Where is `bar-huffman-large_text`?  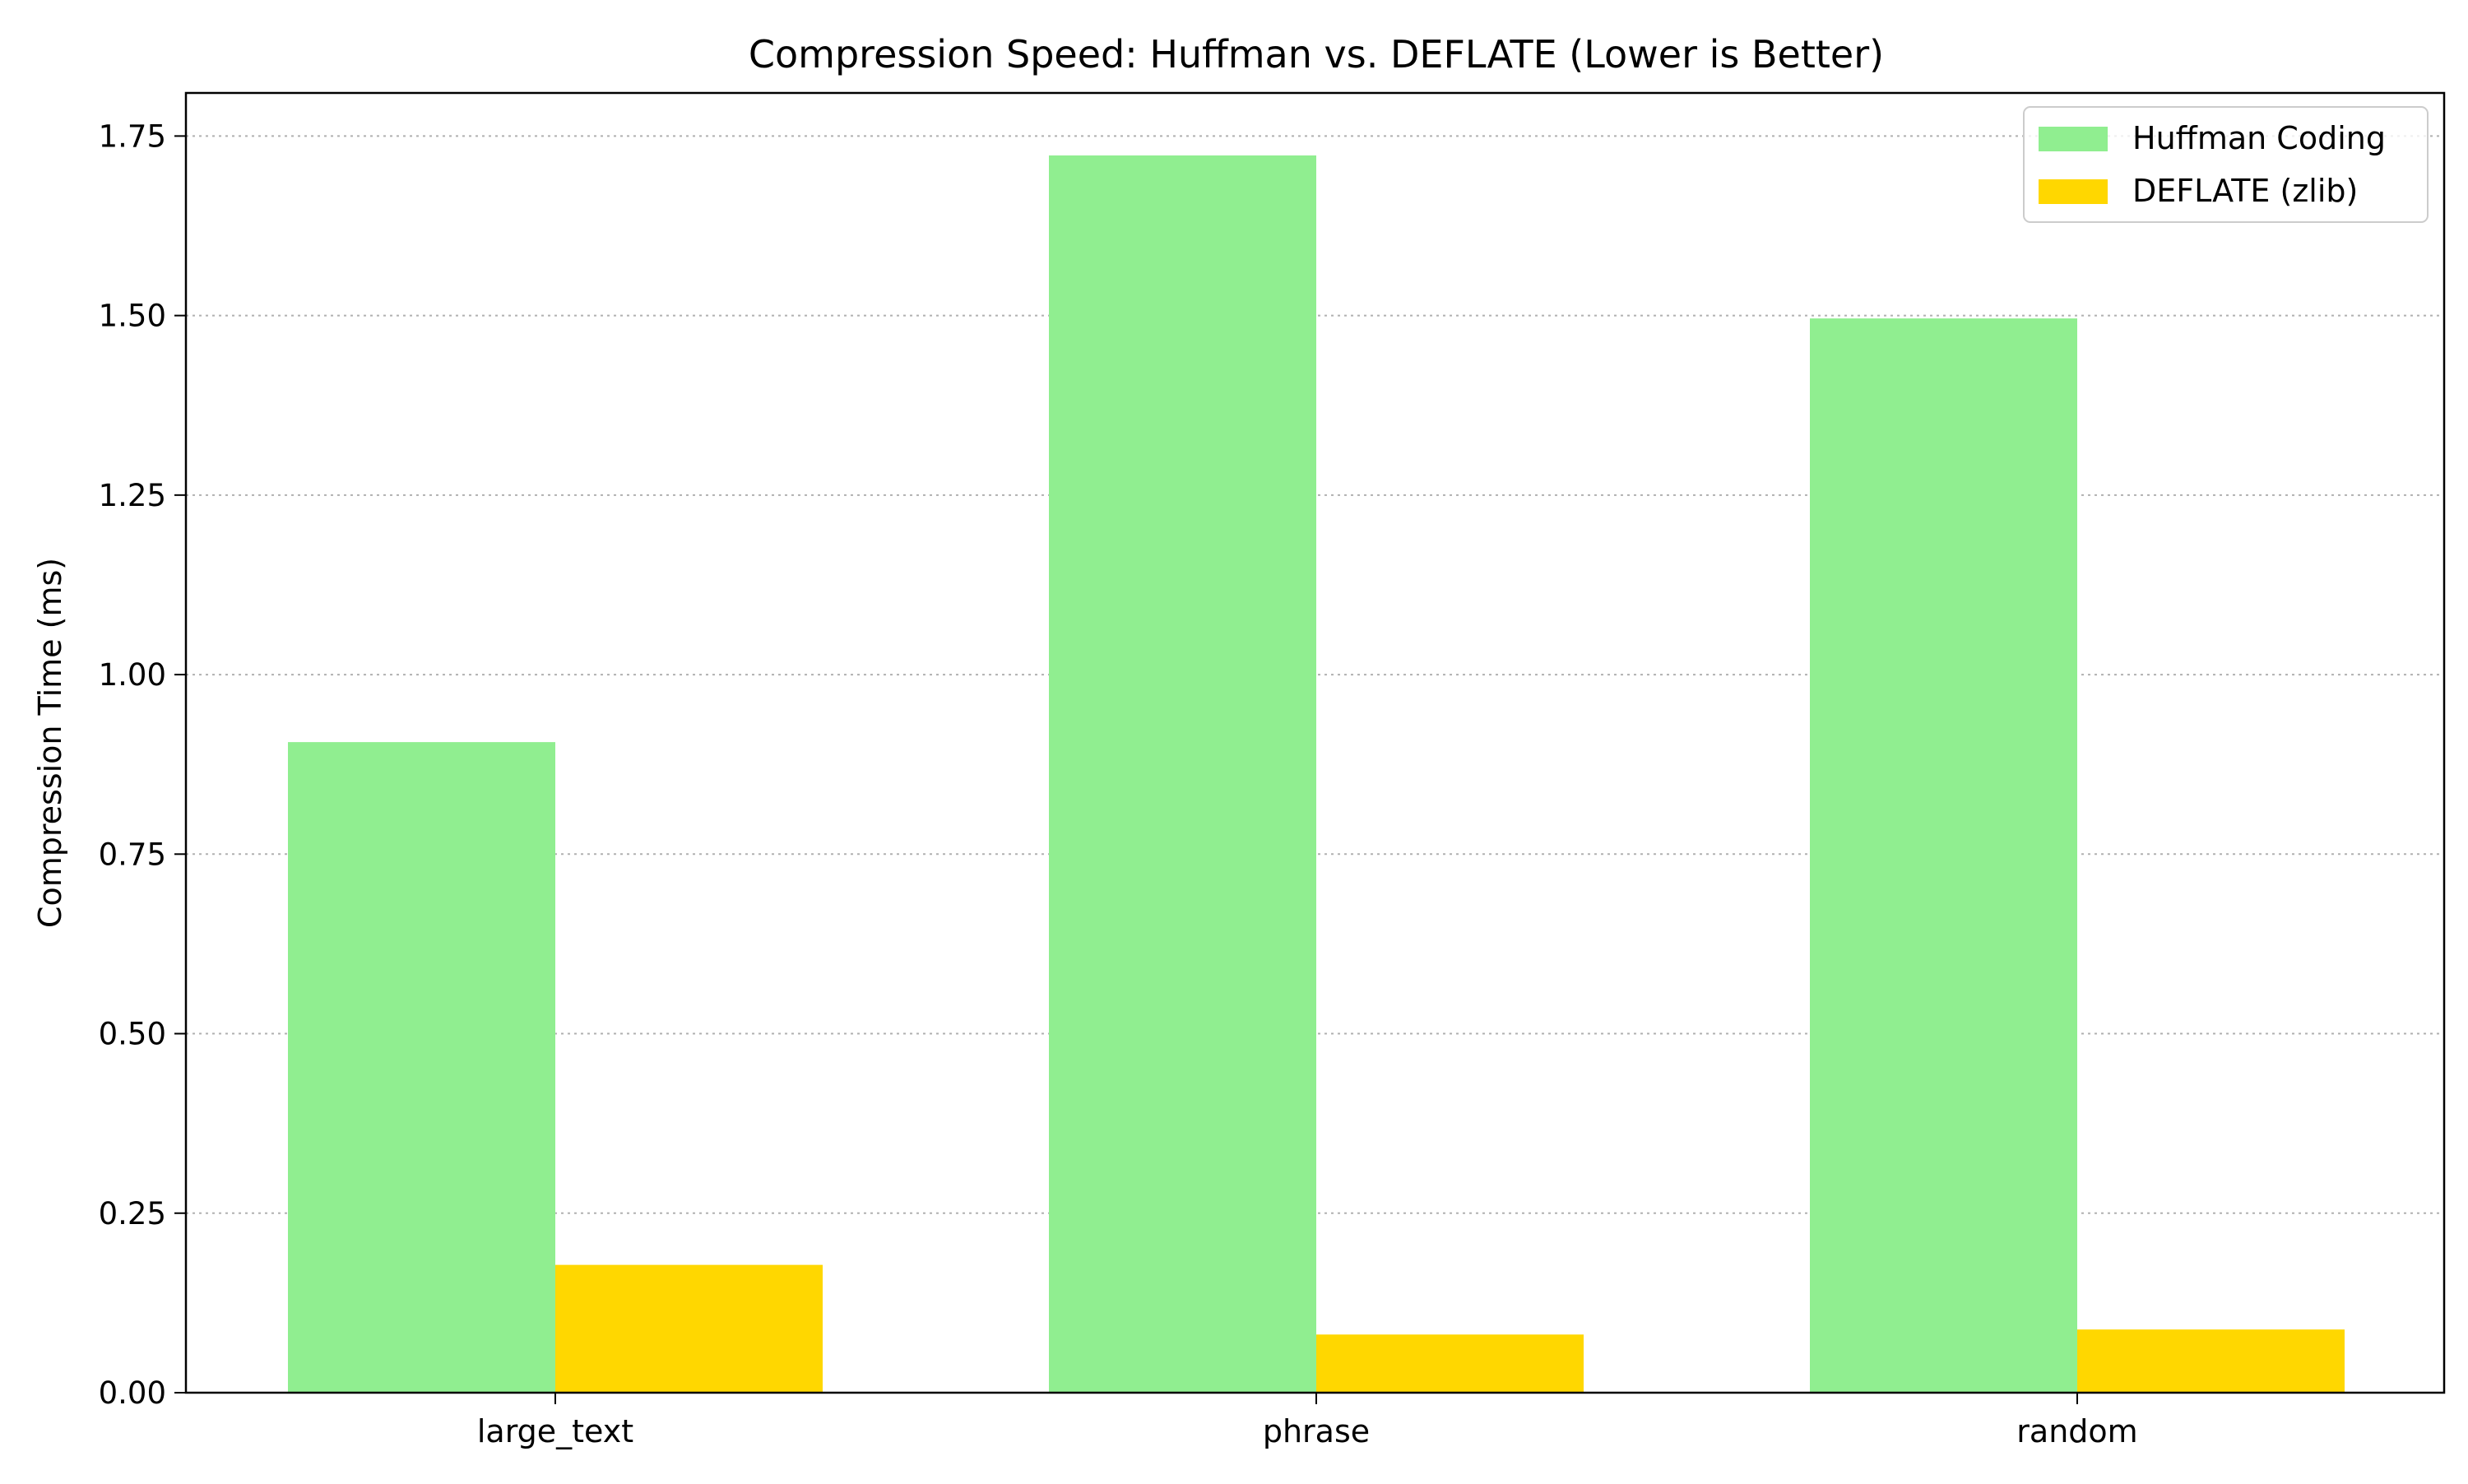 bar-huffman-large_text is located at coordinates (421, 1067).